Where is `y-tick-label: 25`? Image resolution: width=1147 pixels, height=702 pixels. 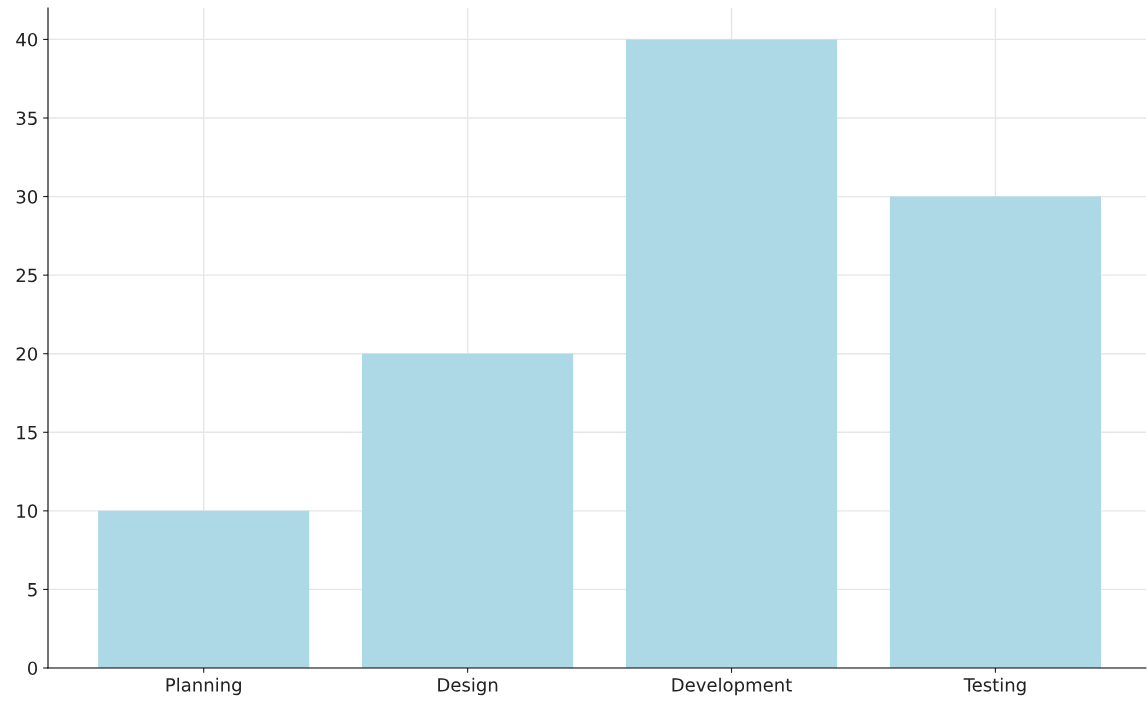
y-tick-label: 25 is located at coordinates (26, 275).